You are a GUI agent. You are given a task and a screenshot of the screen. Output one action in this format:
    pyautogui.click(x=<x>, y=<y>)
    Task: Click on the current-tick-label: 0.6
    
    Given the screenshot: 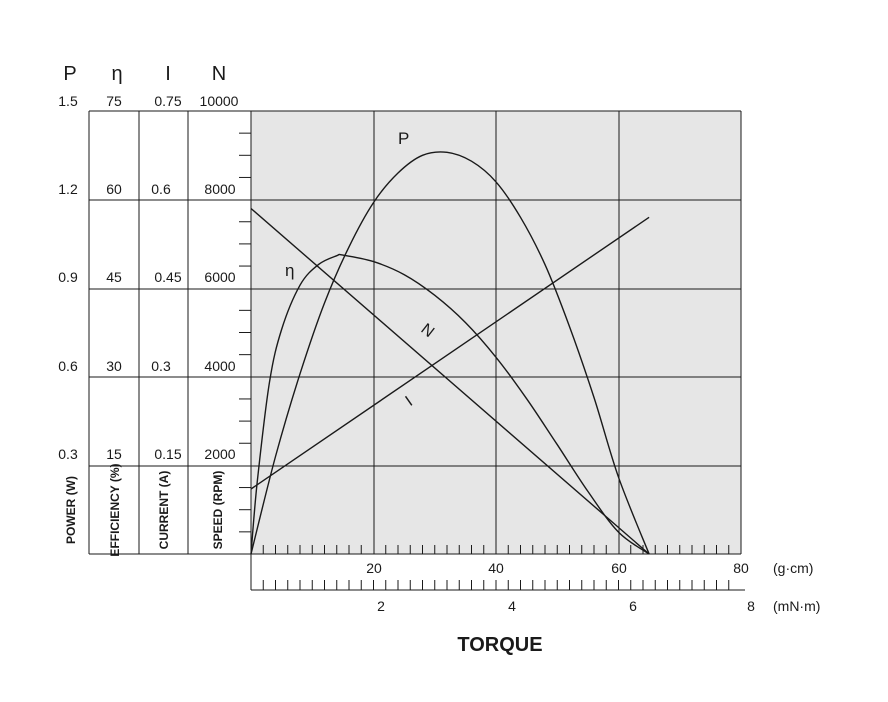 What is the action you would take?
    pyautogui.click(x=161, y=189)
    